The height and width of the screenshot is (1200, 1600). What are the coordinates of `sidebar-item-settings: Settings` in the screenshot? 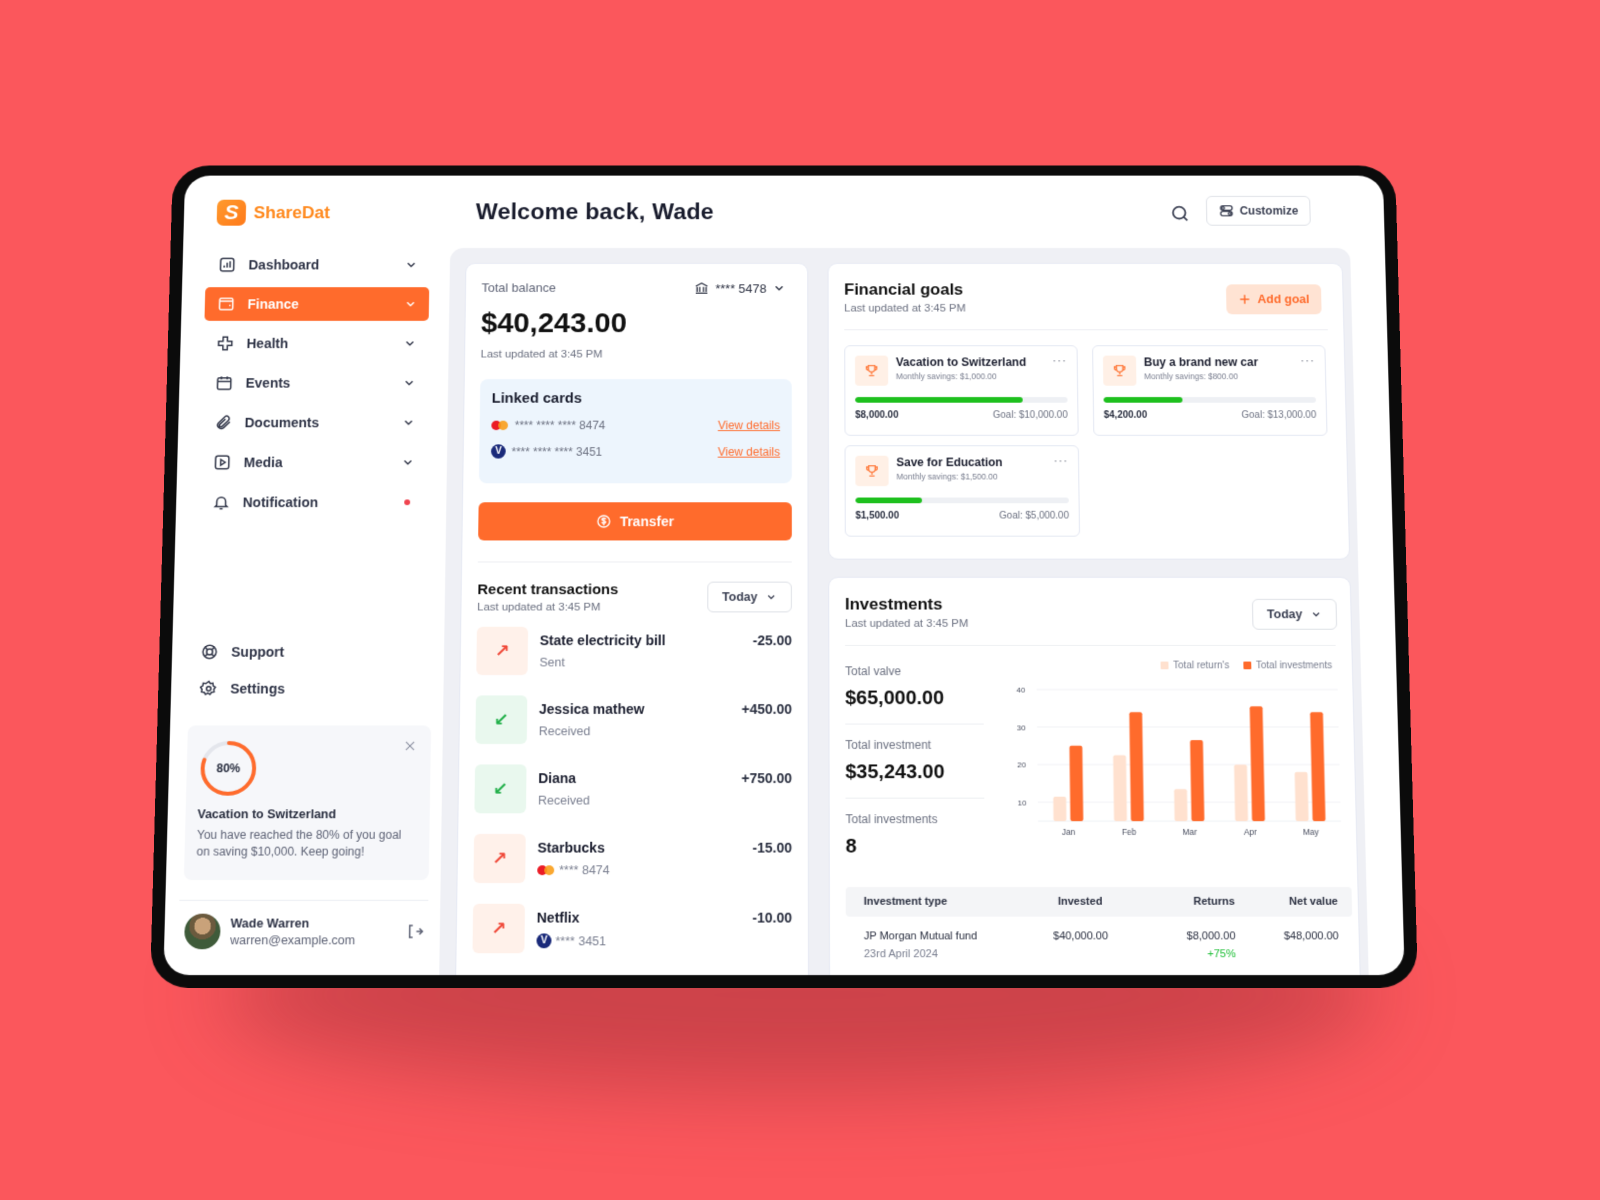 It's located at (308, 688).